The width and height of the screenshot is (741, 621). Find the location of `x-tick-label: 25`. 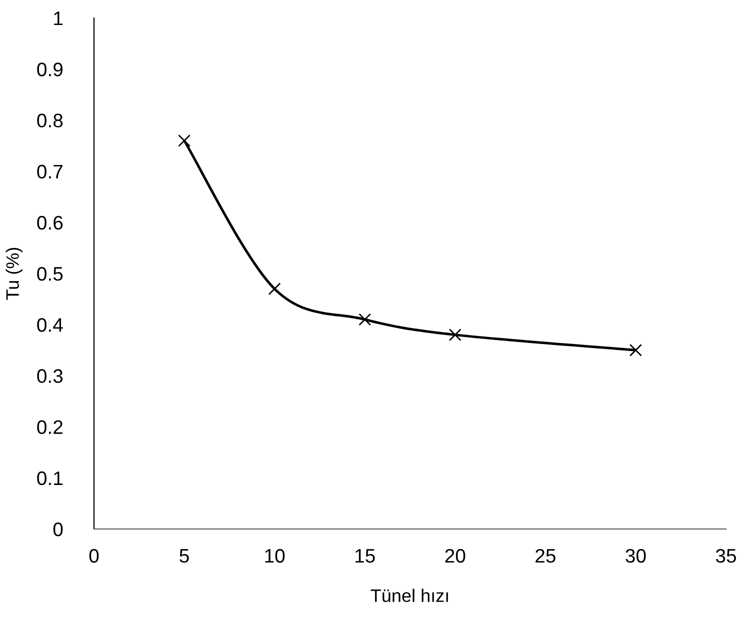

x-tick-label: 25 is located at coordinates (546, 555).